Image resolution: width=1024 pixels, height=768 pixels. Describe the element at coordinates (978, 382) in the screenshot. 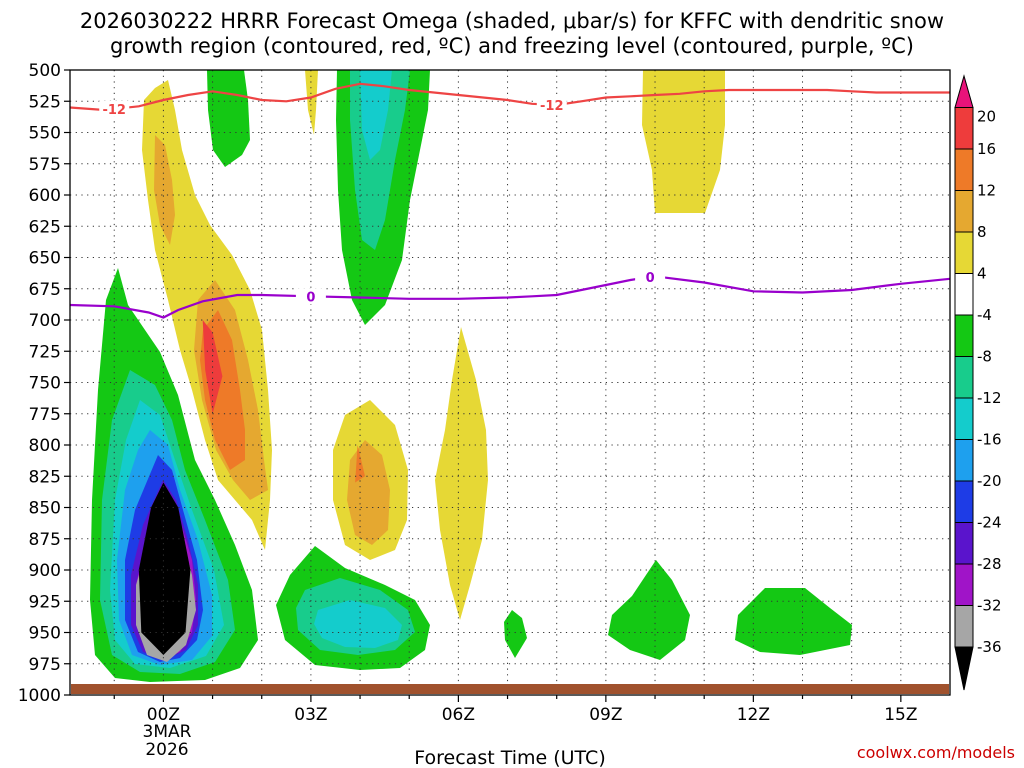

I see `colorbar: 20 16 12 8 4 -4 -8 -12 -16 -20 -24 -28 -32 -36` at that location.